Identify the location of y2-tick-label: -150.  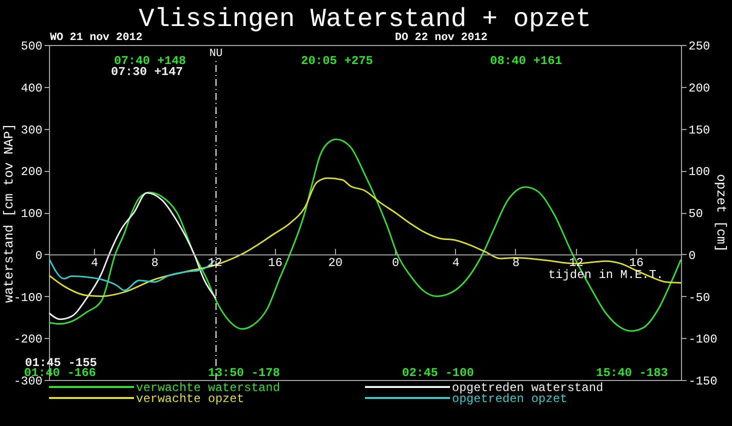
(703, 381).